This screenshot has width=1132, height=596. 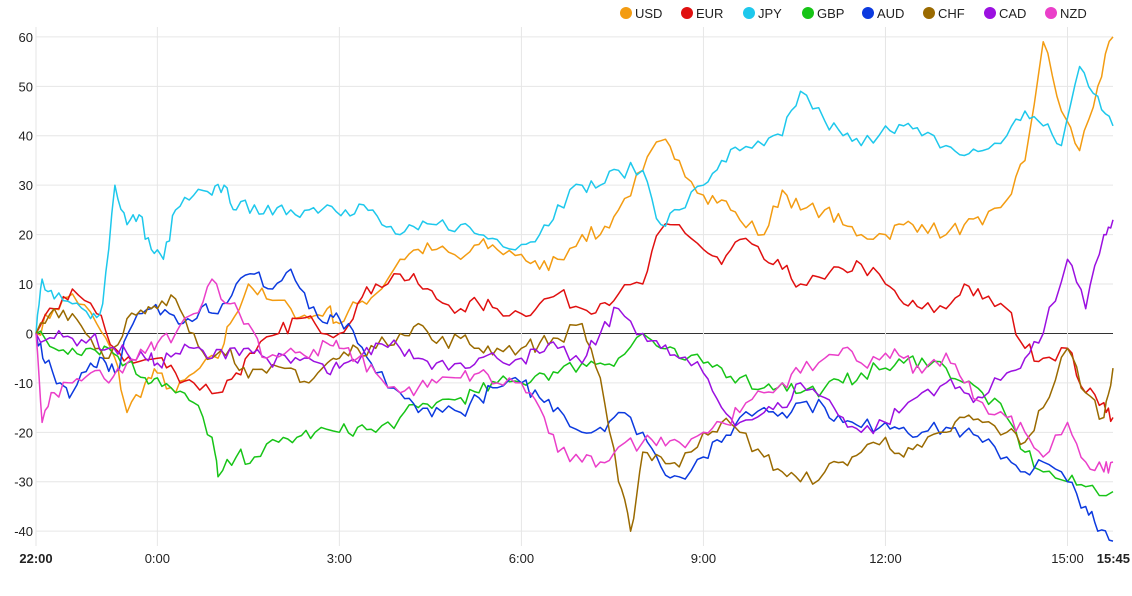 What do you see at coordinates (26, 37) in the screenshot?
I see `y-tick-label: 60` at bounding box center [26, 37].